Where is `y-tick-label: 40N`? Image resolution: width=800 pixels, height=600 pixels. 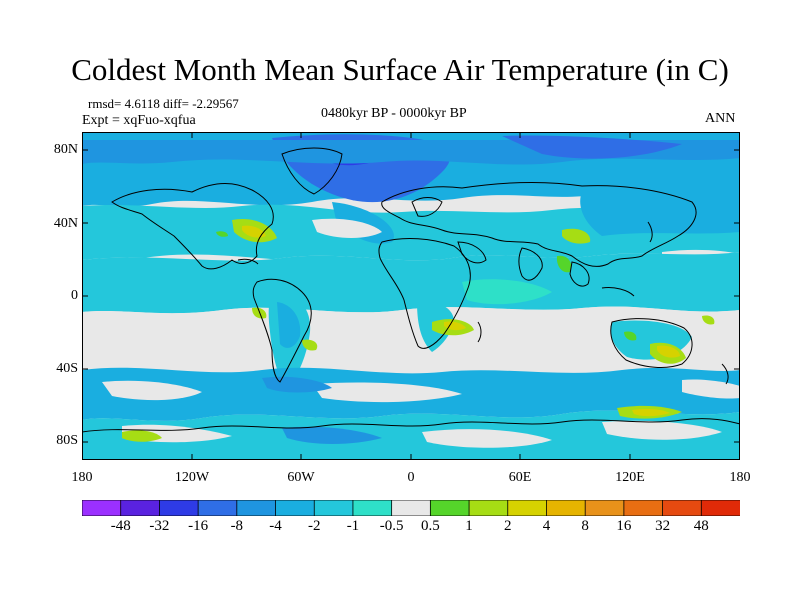 y-tick-label: 40N is located at coordinates (65, 223).